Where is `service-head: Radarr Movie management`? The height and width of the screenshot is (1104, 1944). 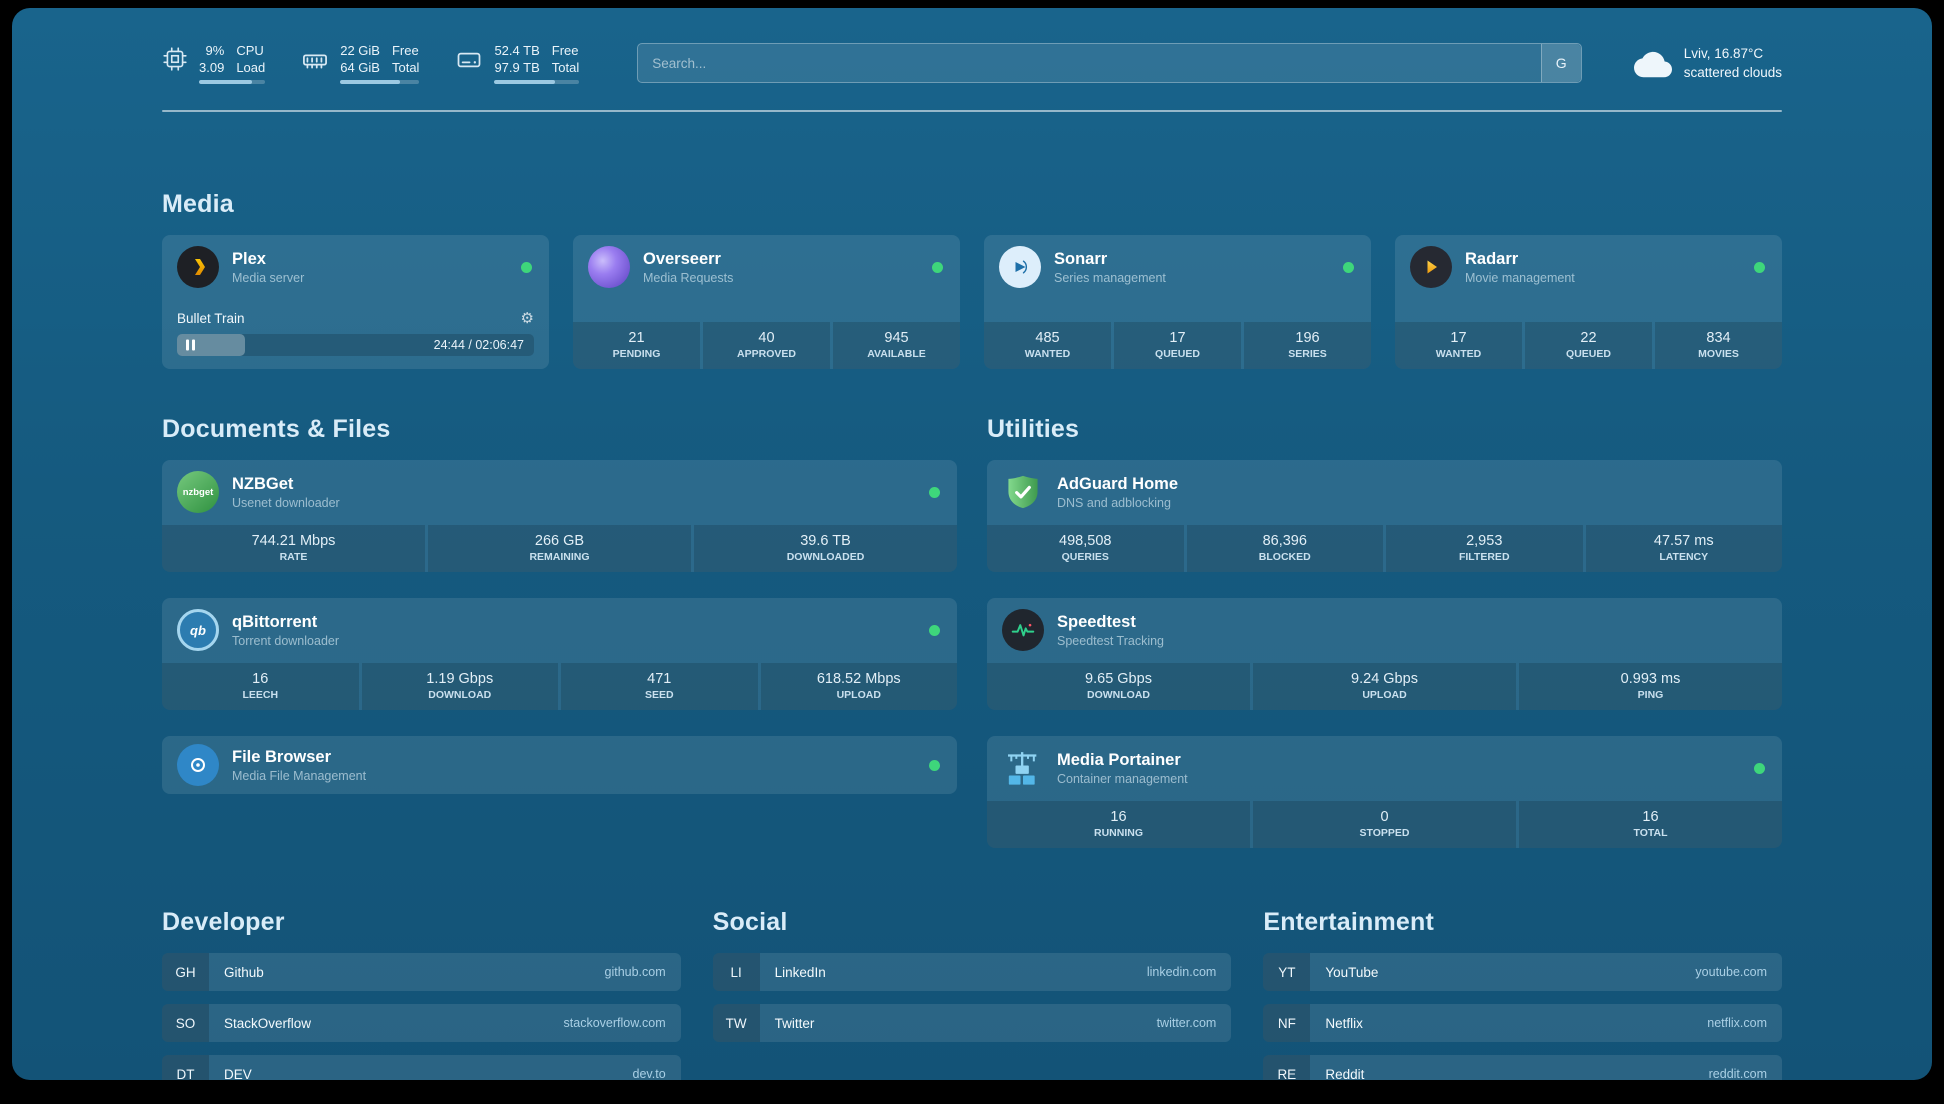 service-head: Radarr Movie management is located at coordinates (1588, 267).